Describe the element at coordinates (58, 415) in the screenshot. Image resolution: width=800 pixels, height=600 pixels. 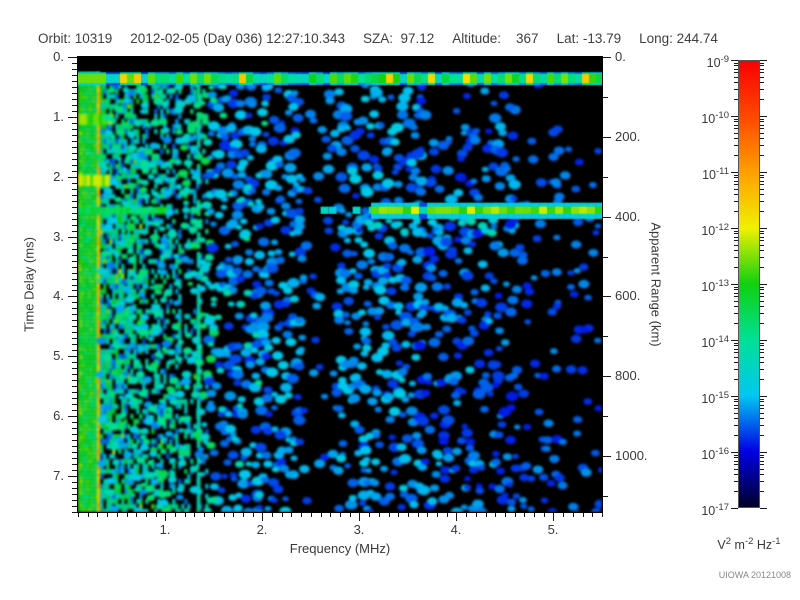
I see `y-left-tick-label: 6.` at that location.